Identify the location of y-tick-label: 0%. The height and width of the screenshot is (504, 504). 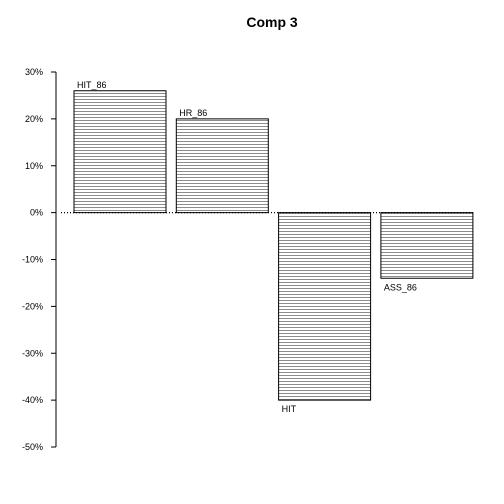
(36, 213).